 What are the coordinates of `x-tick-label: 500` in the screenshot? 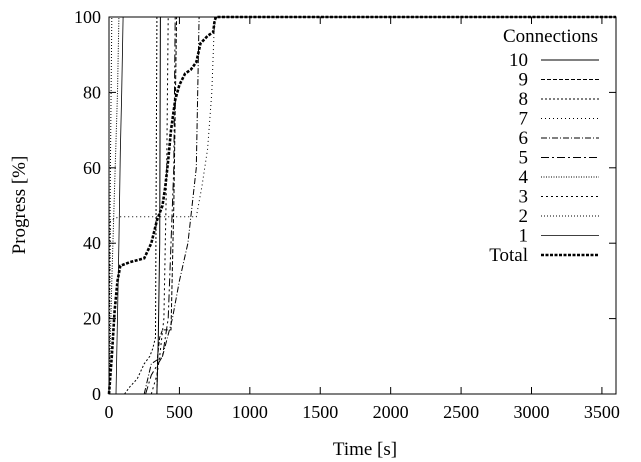 It's located at (179, 412).